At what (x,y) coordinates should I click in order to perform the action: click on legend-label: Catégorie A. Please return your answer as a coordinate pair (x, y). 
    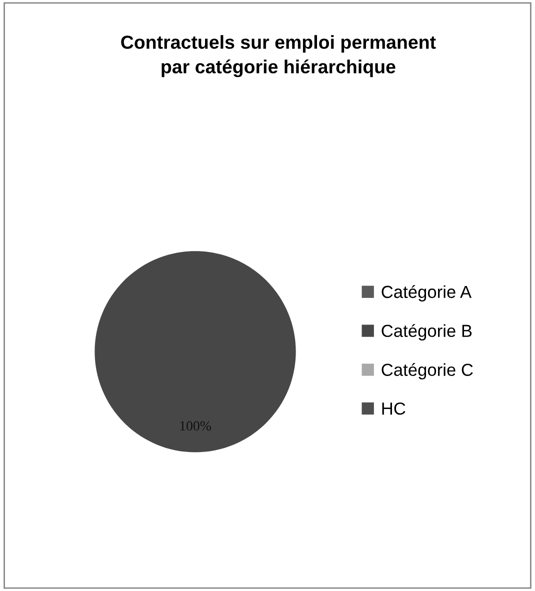
    Looking at the image, I should click on (427, 293).